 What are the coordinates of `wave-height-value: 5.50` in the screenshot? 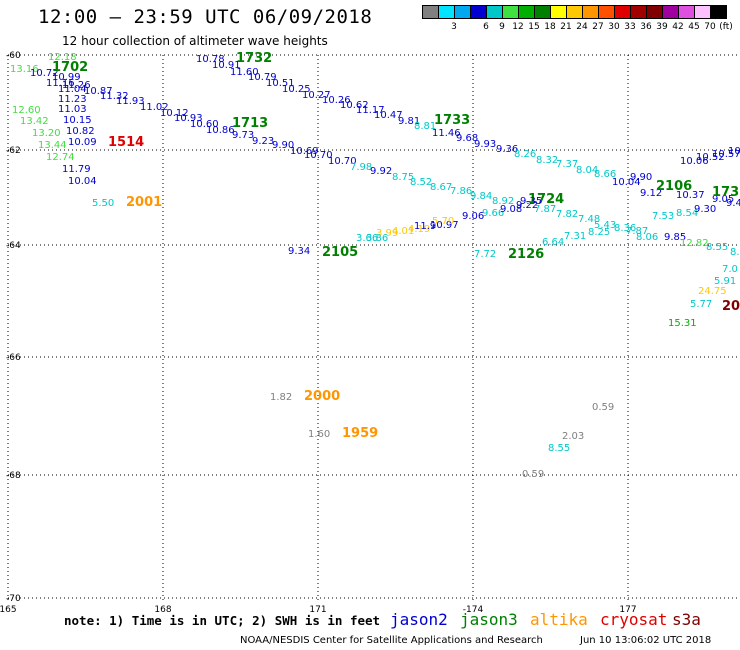 It's located at (103, 203).